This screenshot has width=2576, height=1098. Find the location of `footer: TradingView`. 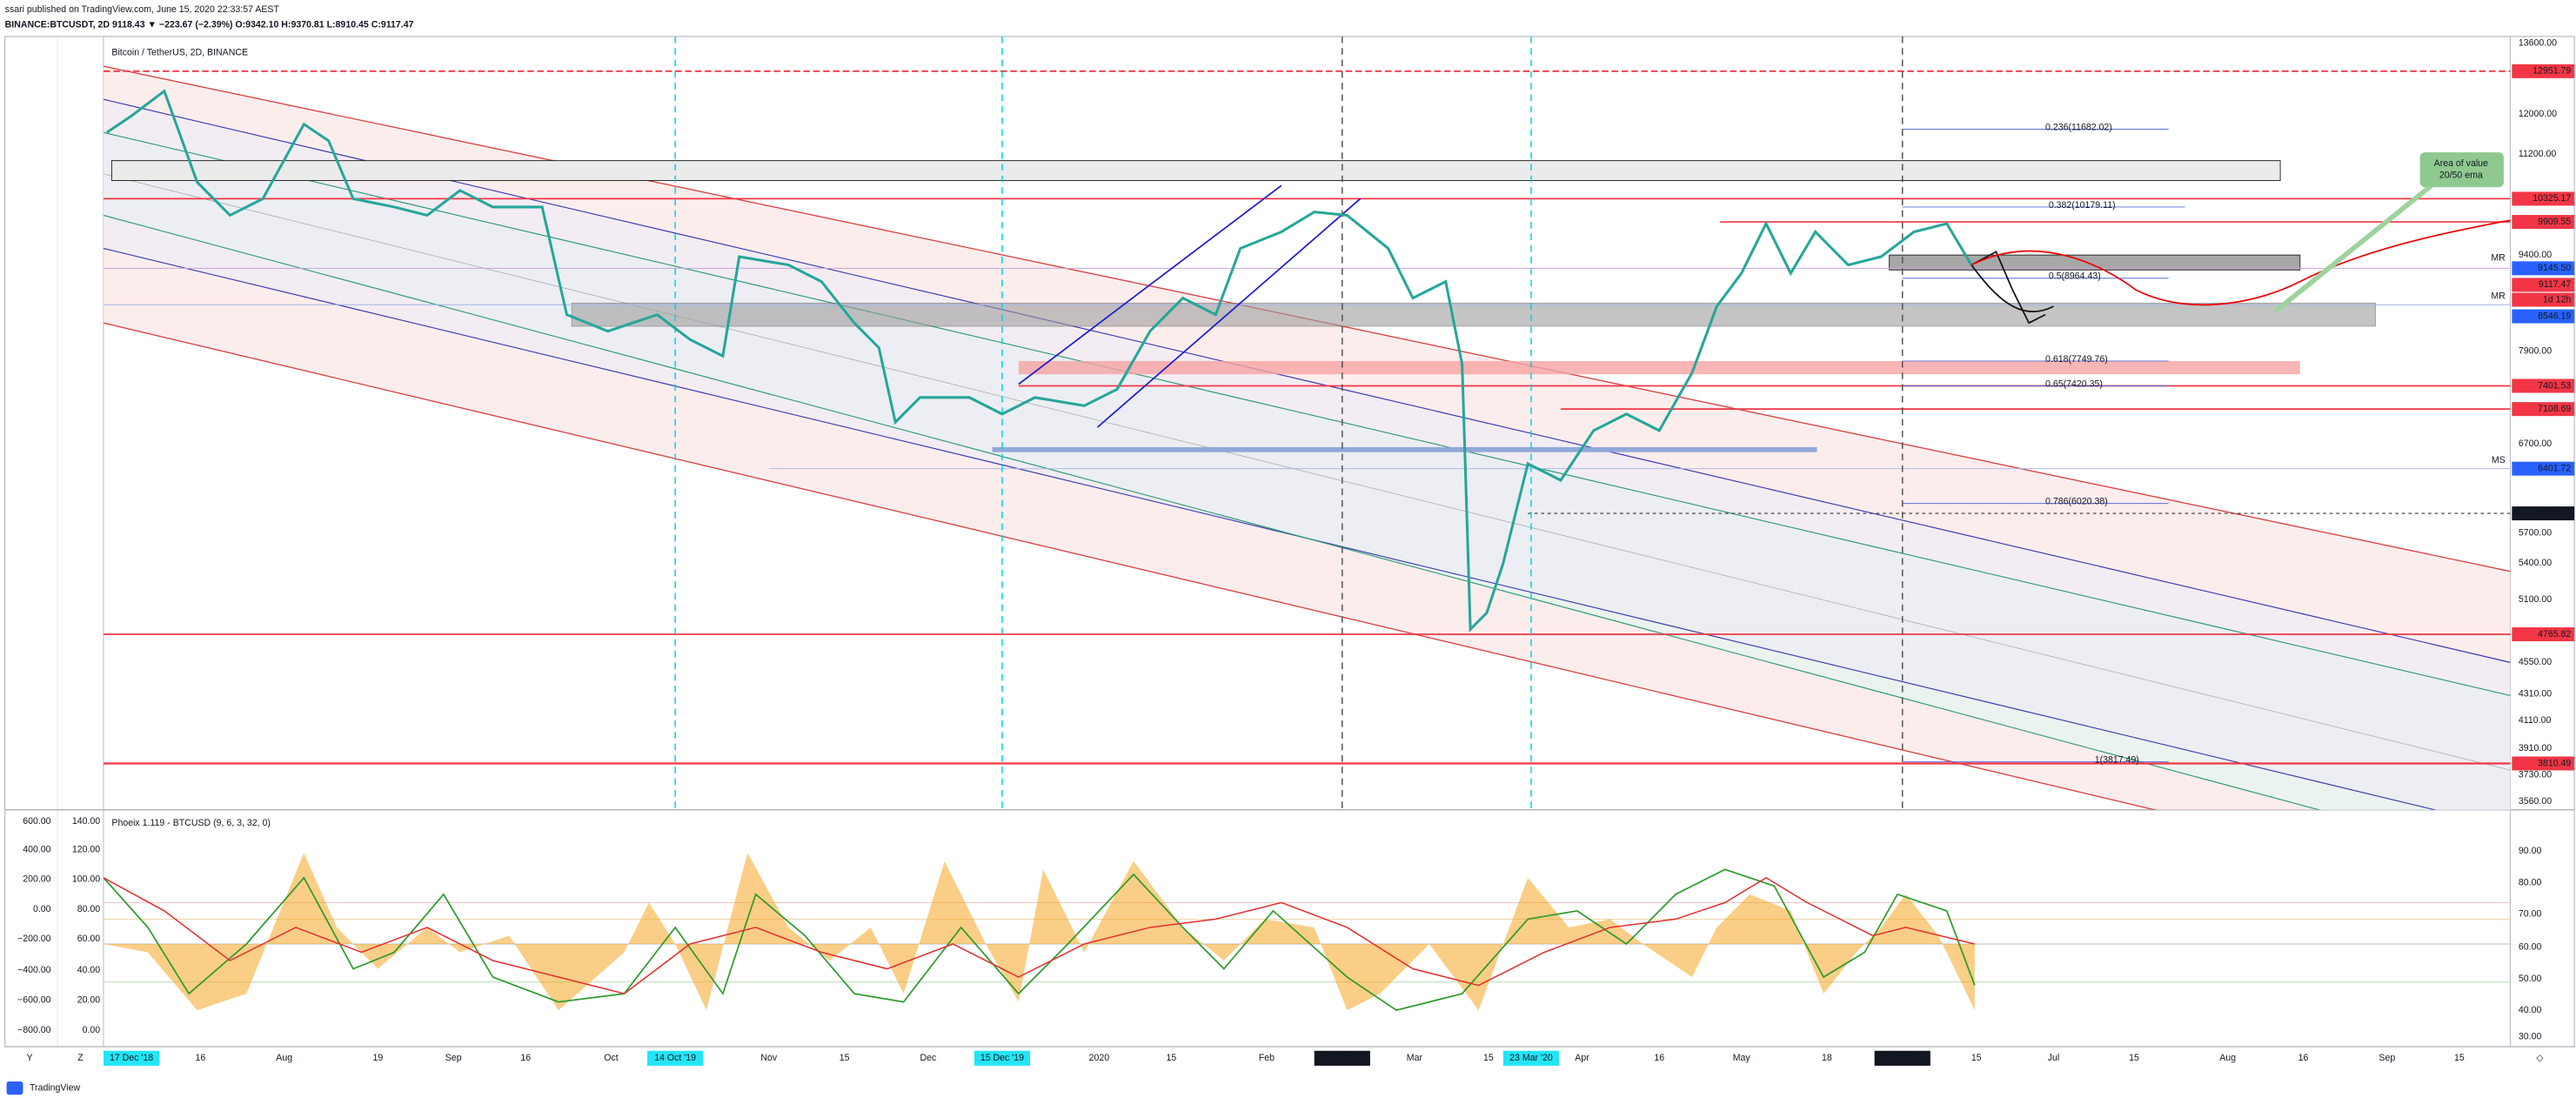

footer: TradingView is located at coordinates (55, 1088).